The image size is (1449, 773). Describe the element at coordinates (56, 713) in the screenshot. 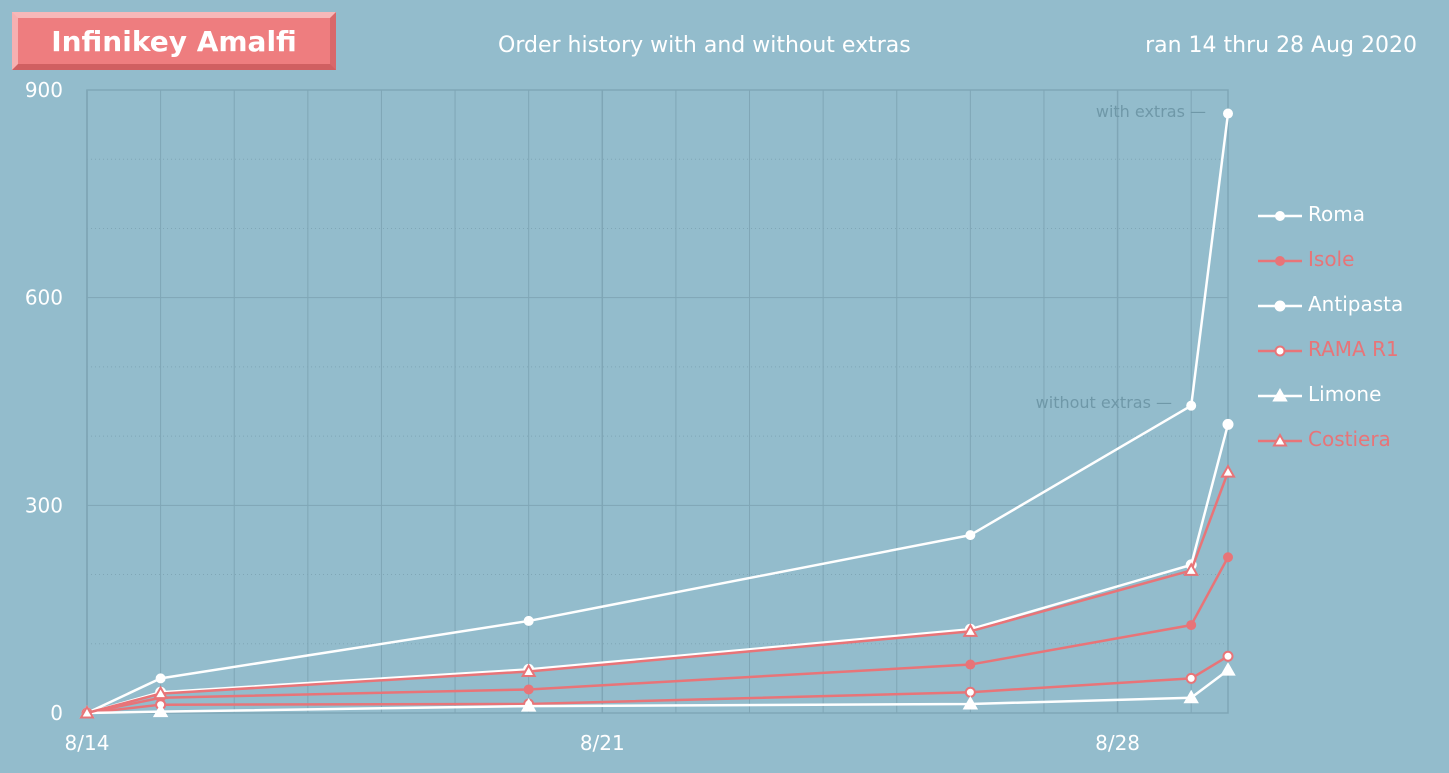

I see `y-tick-label: 0` at that location.